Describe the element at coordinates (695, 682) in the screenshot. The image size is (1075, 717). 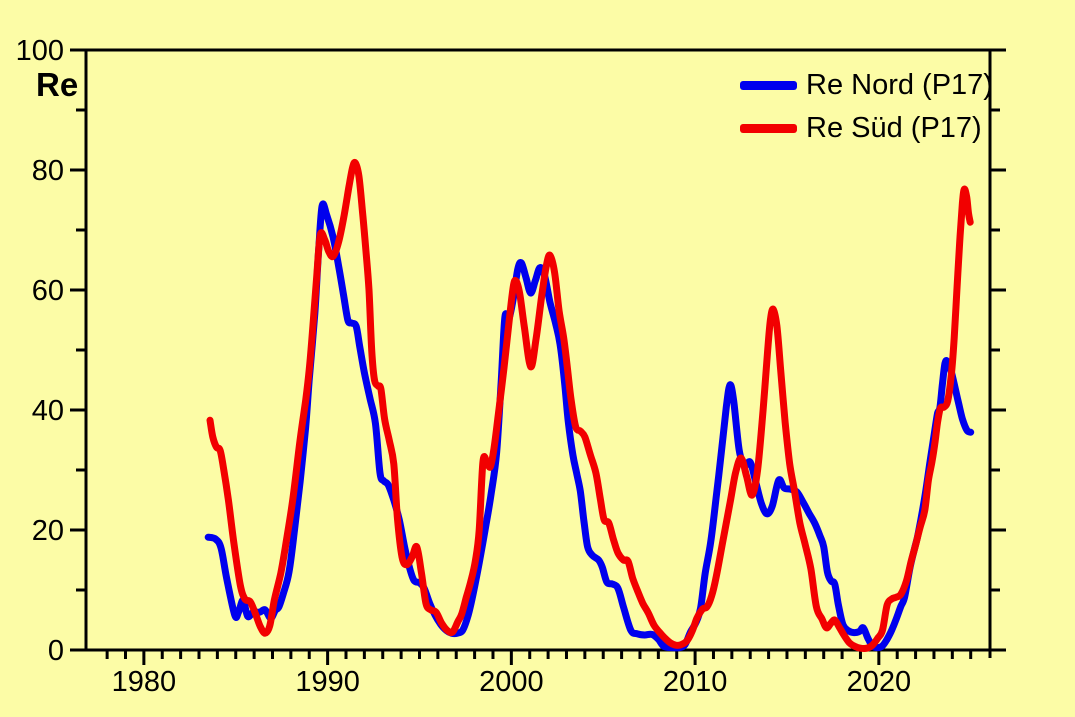
I see `x-tick-label: 2010` at that location.